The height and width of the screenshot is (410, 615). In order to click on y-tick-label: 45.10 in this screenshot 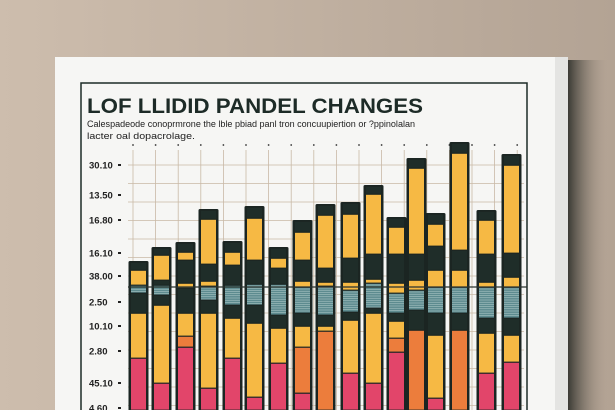, I will do `click(101, 384)`.